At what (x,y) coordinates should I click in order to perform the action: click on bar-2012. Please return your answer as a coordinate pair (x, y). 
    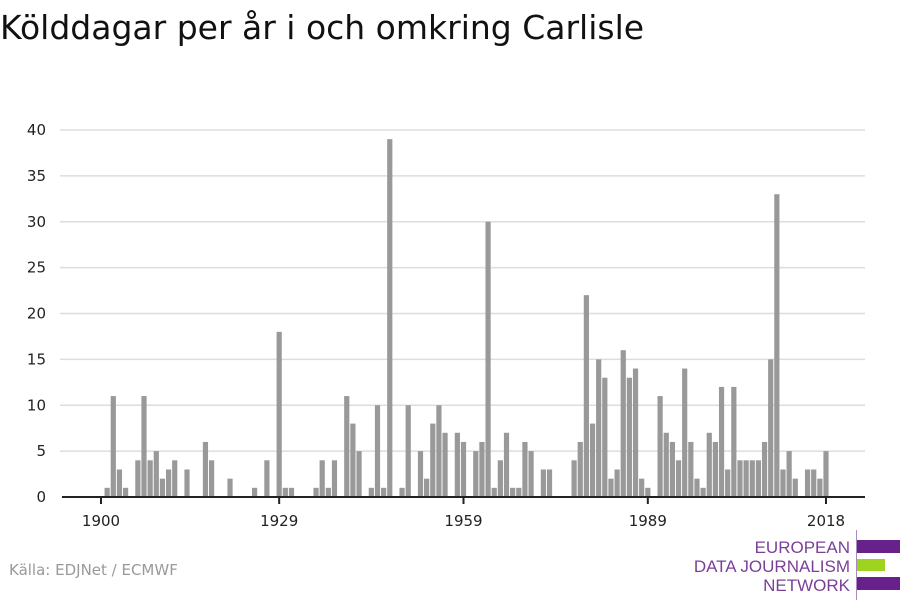
    Looking at the image, I should click on (789, 474).